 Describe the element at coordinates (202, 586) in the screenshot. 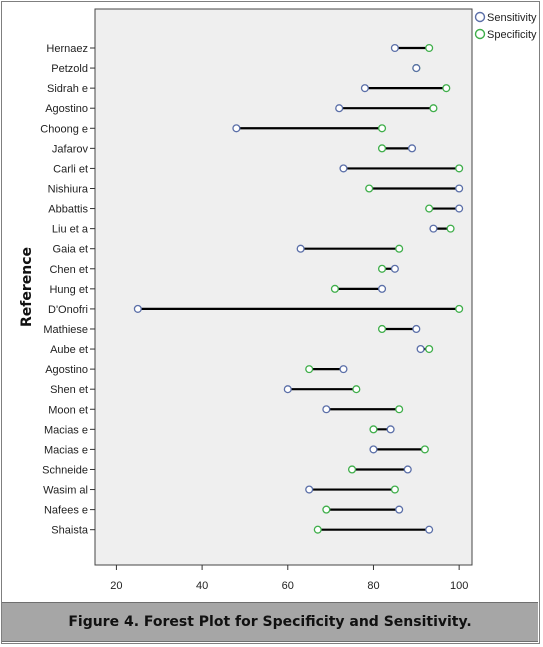

I see `x-tick-label: 40` at that location.